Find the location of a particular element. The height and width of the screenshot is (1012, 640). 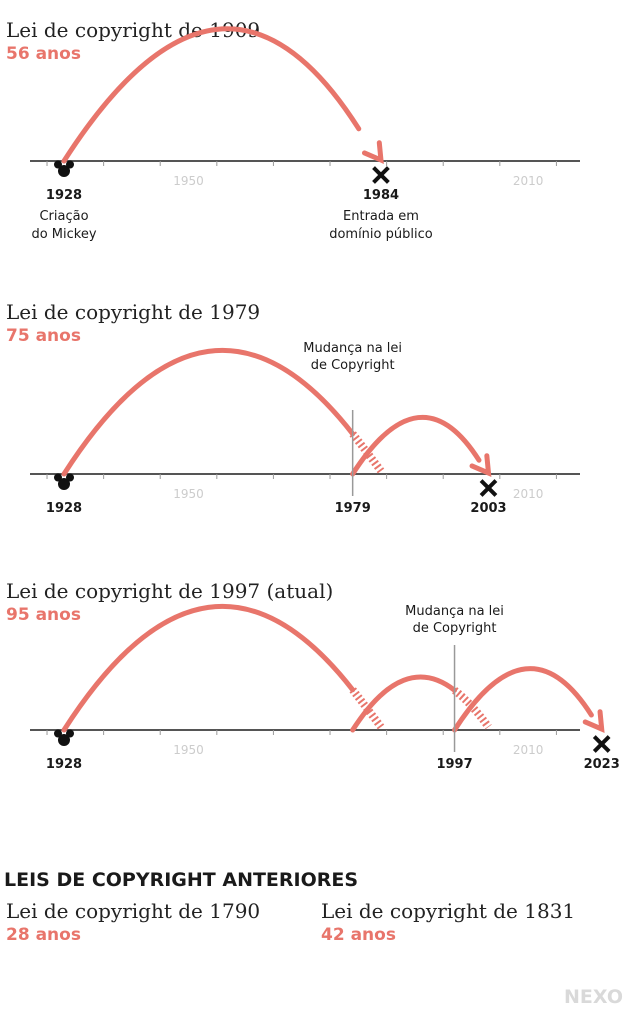

brand-logo: NEXO is located at coordinates (593, 997).